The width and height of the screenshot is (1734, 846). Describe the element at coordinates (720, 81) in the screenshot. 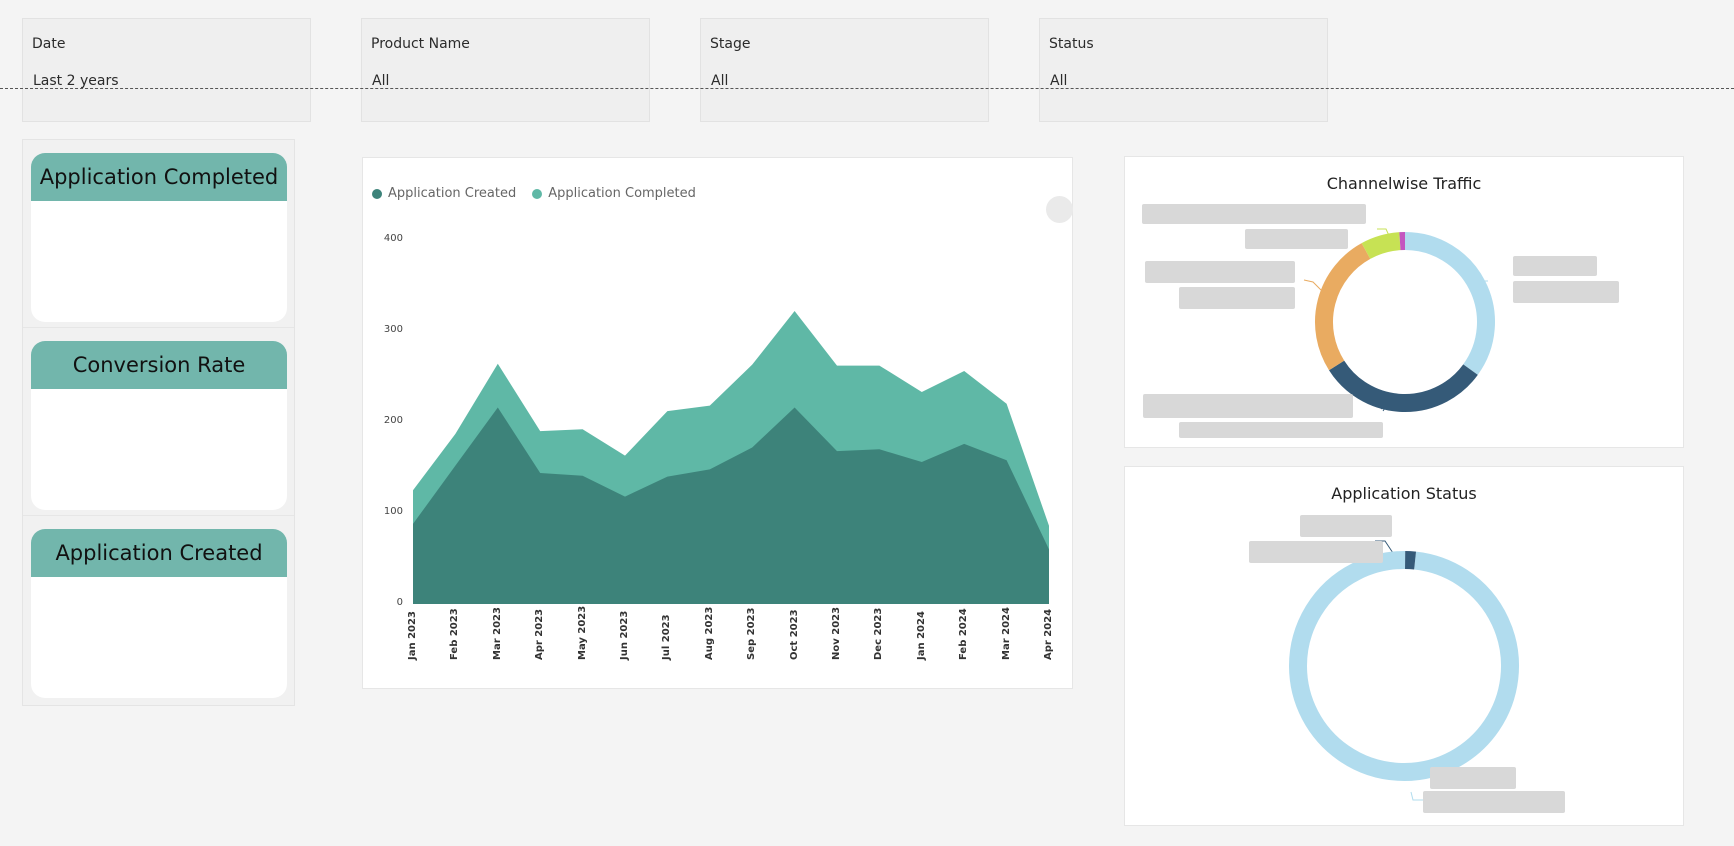

I see `filter-stage-value: All` at that location.